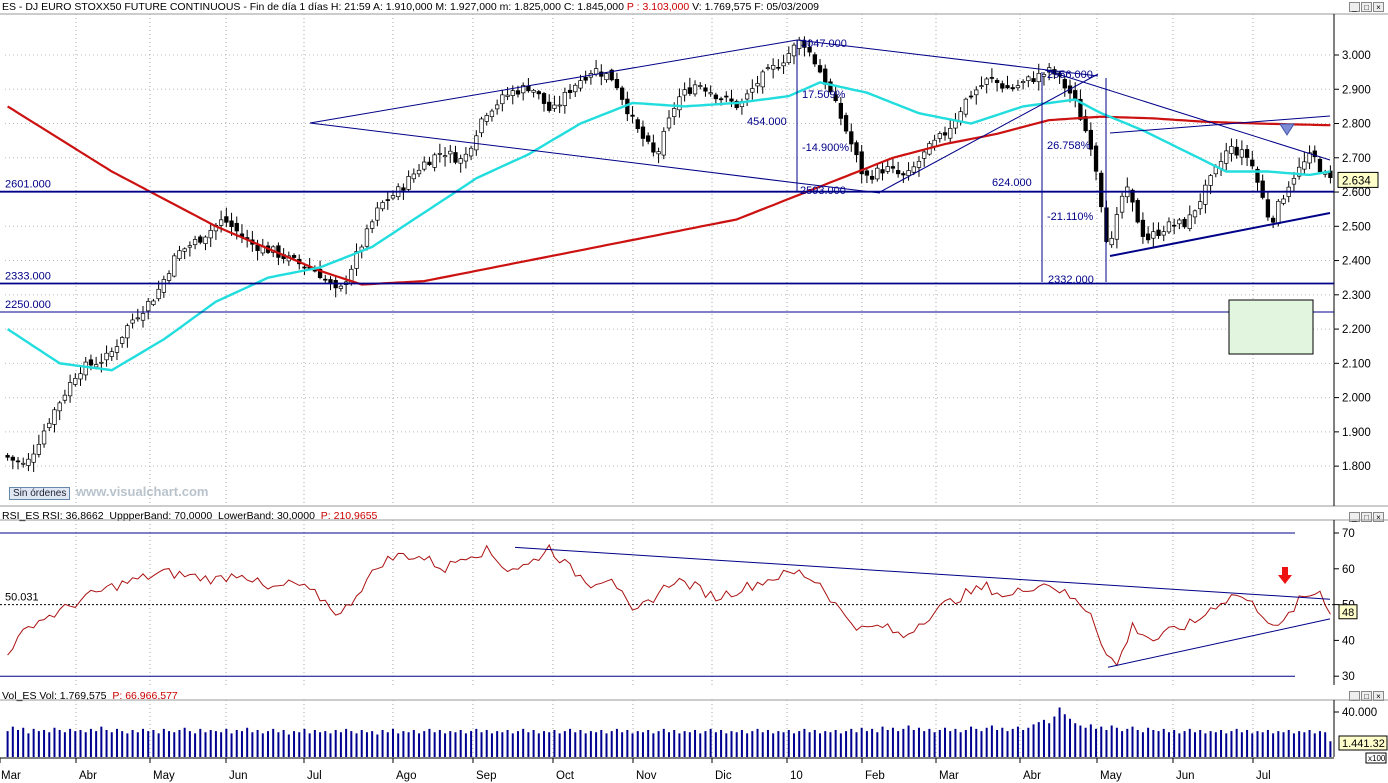  Describe the element at coordinates (1356, 296) in the screenshot. I see `price-y-tick-label: 2.300` at that location.